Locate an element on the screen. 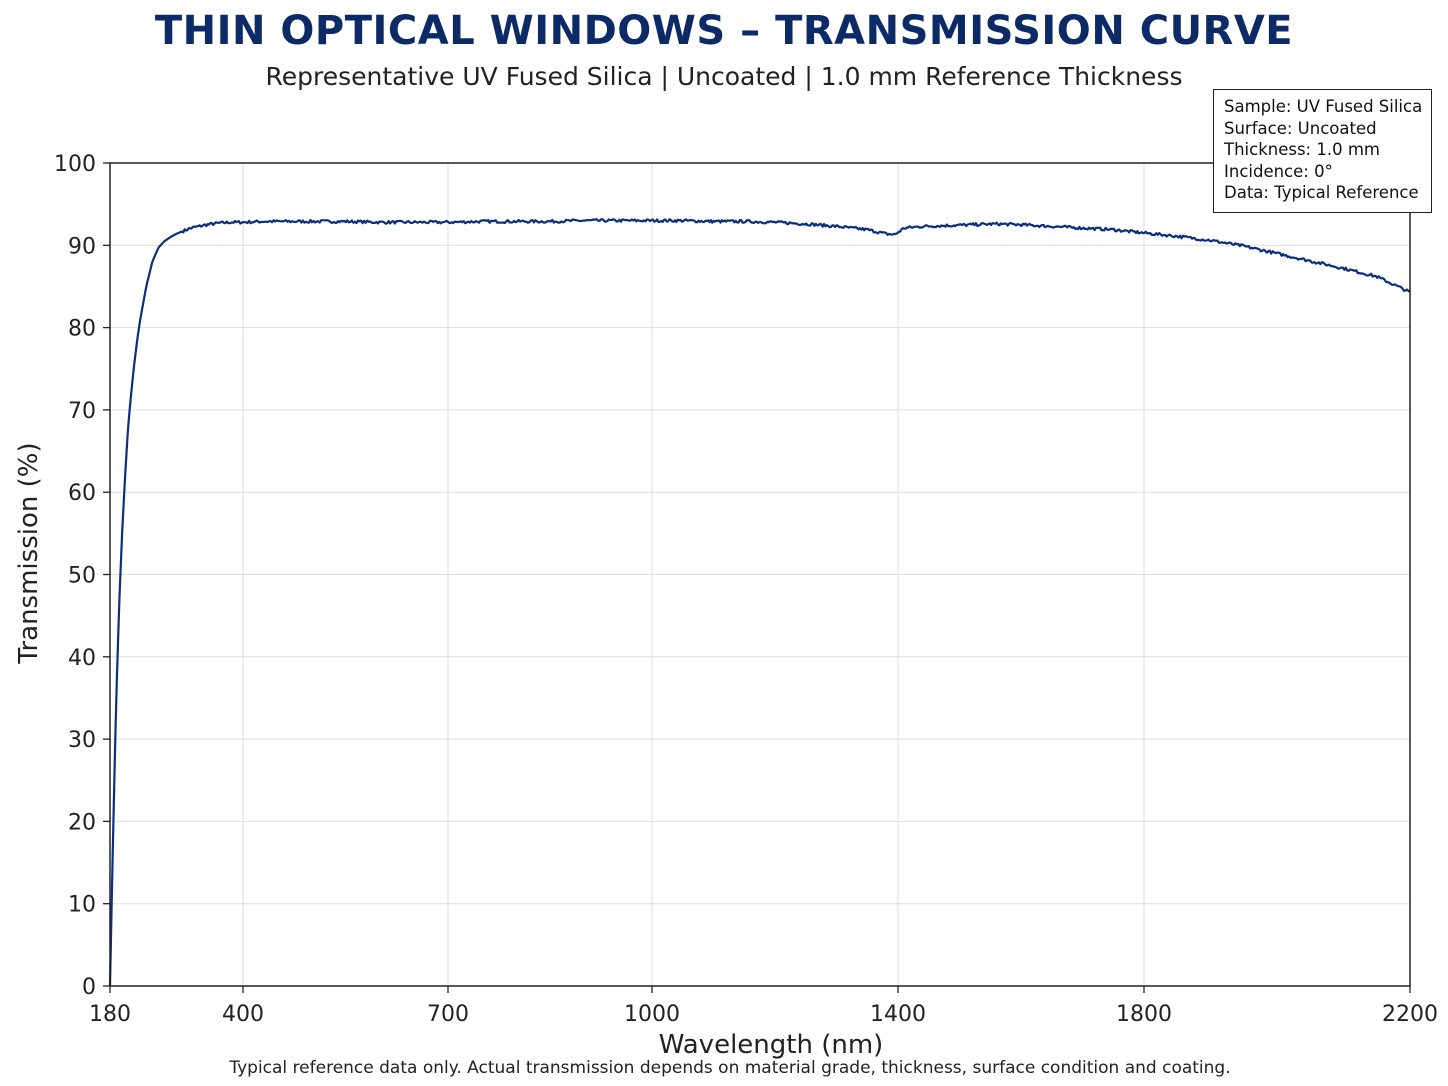 The image size is (1448, 1086). info-data-source: Data: Typical Reference is located at coordinates (1321, 192).